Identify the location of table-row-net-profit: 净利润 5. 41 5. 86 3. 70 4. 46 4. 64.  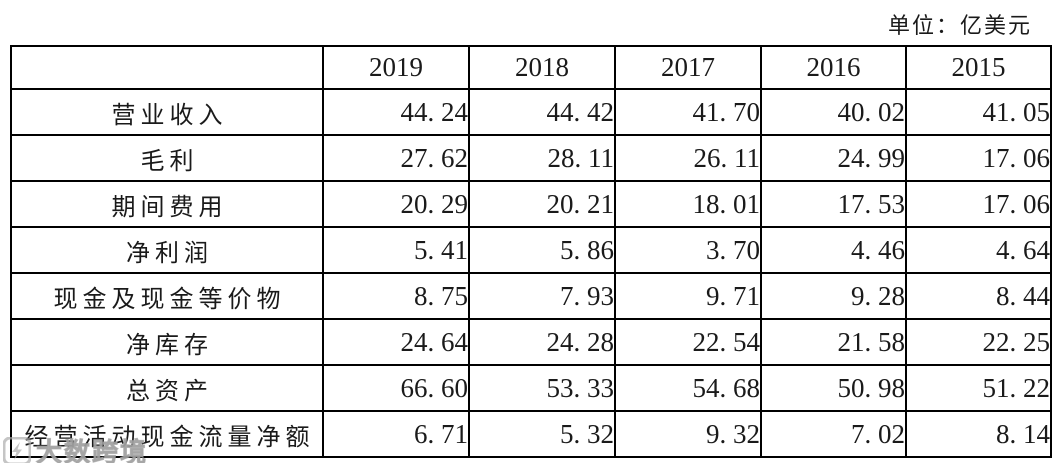
(531, 250).